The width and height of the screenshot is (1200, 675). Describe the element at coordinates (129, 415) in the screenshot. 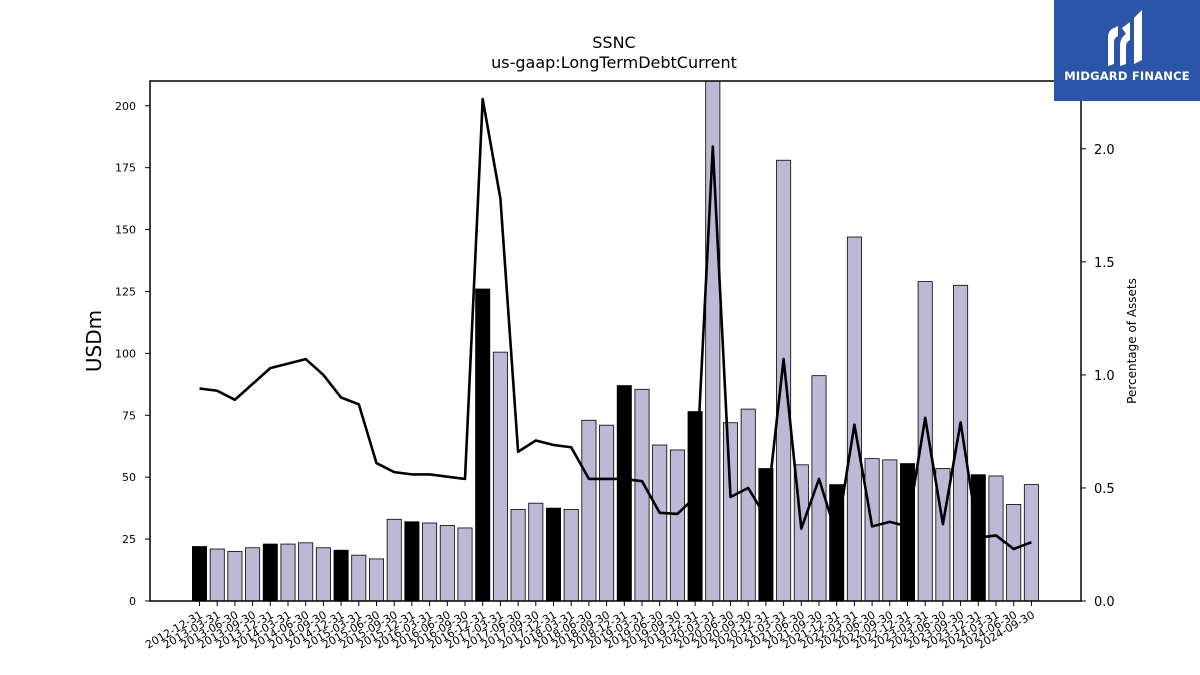

I see `y-tick-label: 75` at that location.